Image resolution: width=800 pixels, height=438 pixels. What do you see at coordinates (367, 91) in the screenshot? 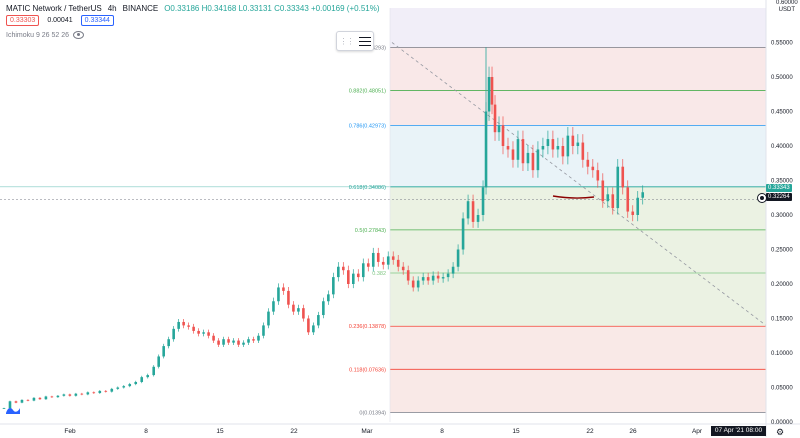
I see `fib-level-label: 0.882(0.48051)` at bounding box center [367, 91].